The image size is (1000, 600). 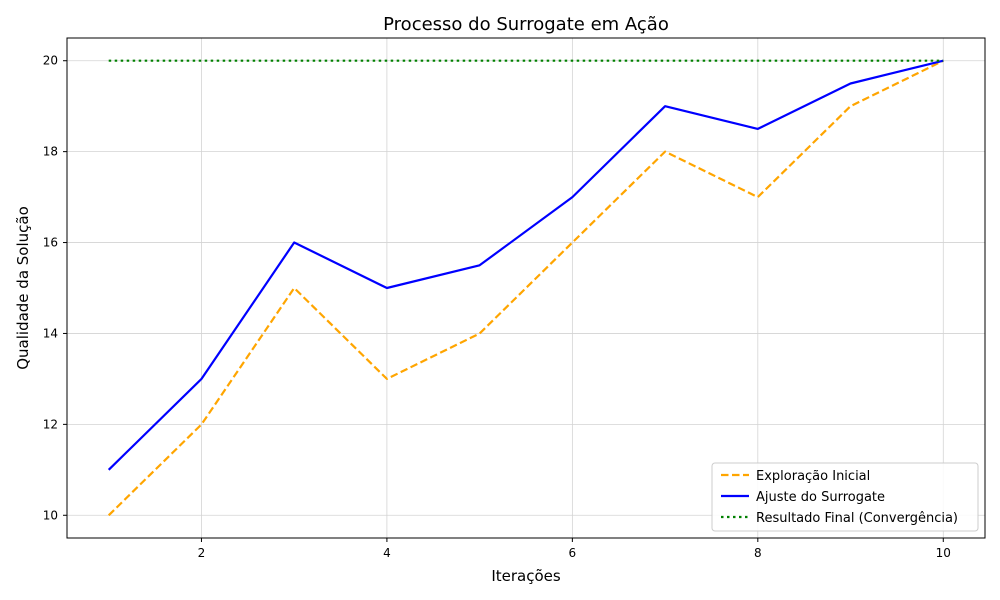 What do you see at coordinates (820, 497) in the screenshot?
I see `legend-label-2: Ajuste do Surrogate` at bounding box center [820, 497].